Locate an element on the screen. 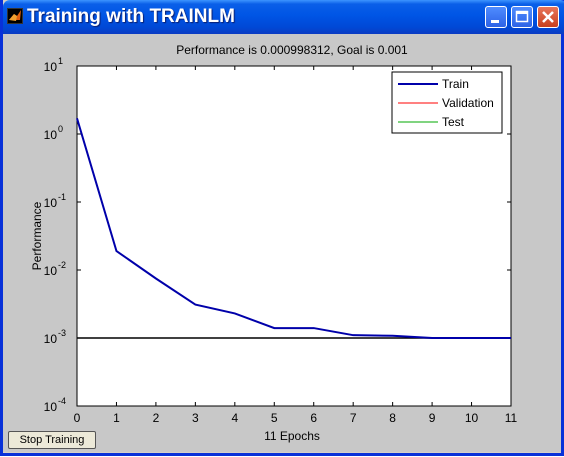  title-bar: Training with TRAINLM is located at coordinates (283, 17).